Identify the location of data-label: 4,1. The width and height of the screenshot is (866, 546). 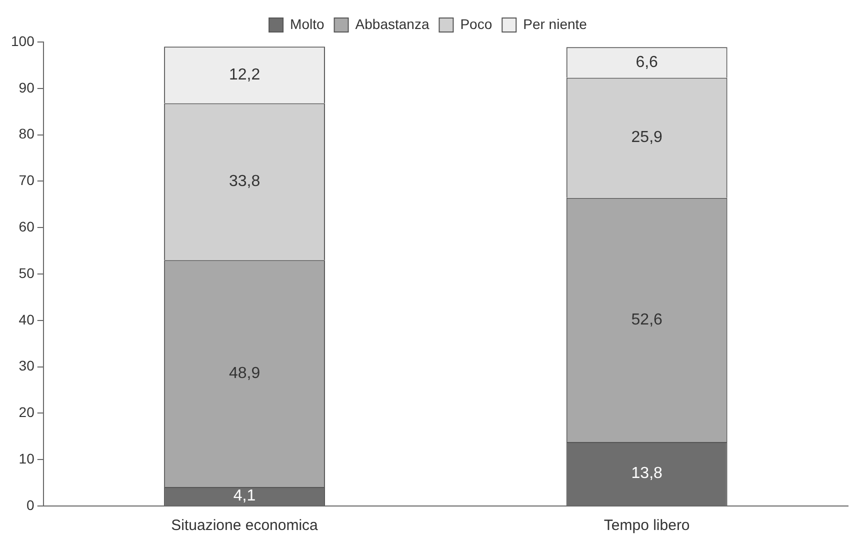
(244, 496).